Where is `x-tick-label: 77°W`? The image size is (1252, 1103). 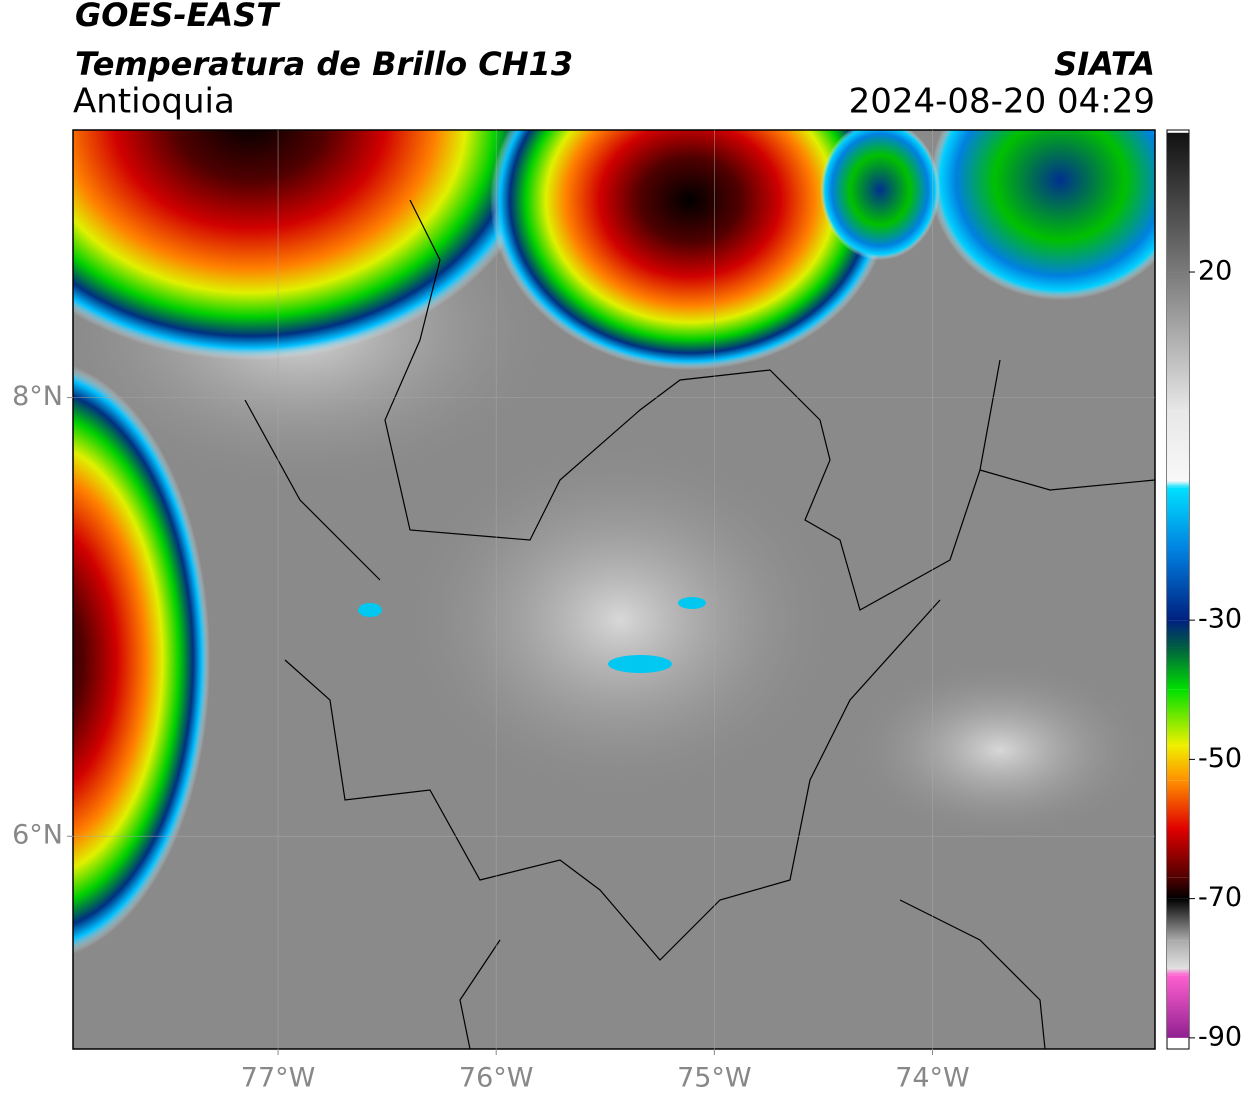 x-tick-label: 77°W is located at coordinates (278, 1078).